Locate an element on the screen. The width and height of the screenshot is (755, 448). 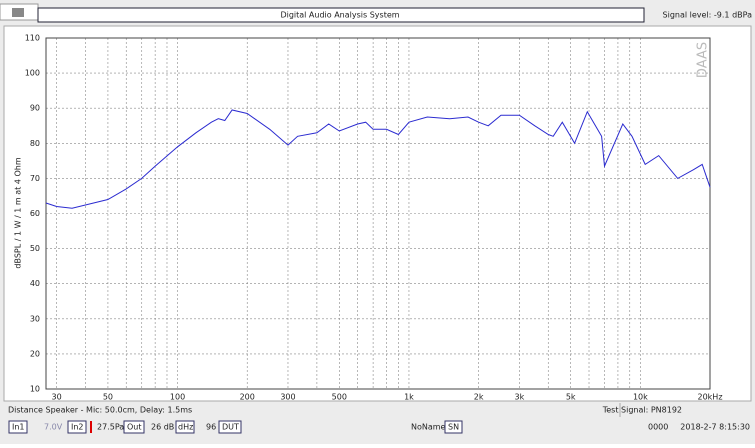
in1-button is located at coordinates (18, 427).